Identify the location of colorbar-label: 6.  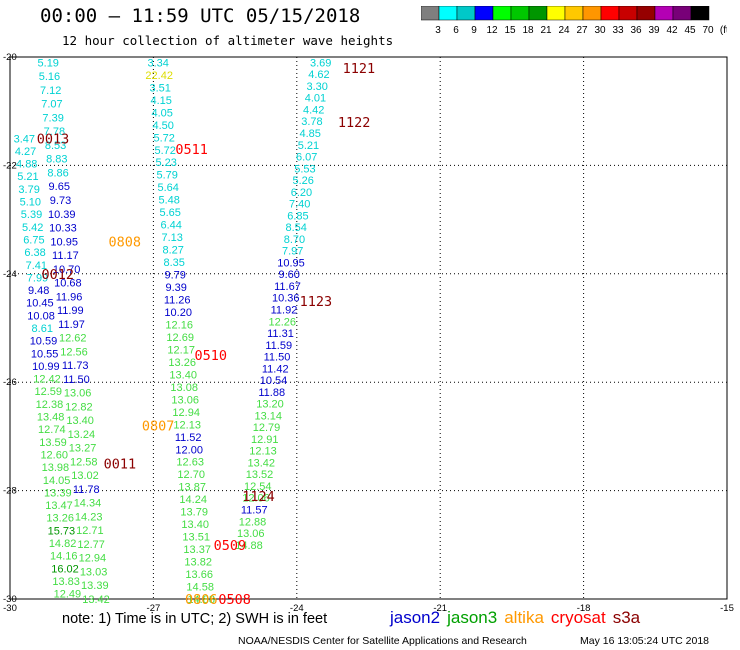
(456, 30).